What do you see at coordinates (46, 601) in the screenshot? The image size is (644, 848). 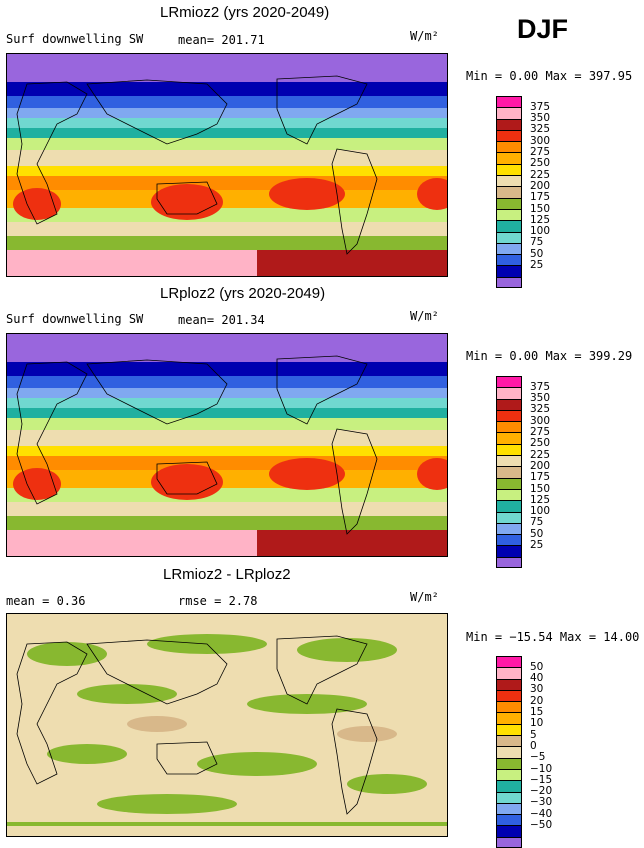 I see `mean-text: mean = 0.36` at bounding box center [46, 601].